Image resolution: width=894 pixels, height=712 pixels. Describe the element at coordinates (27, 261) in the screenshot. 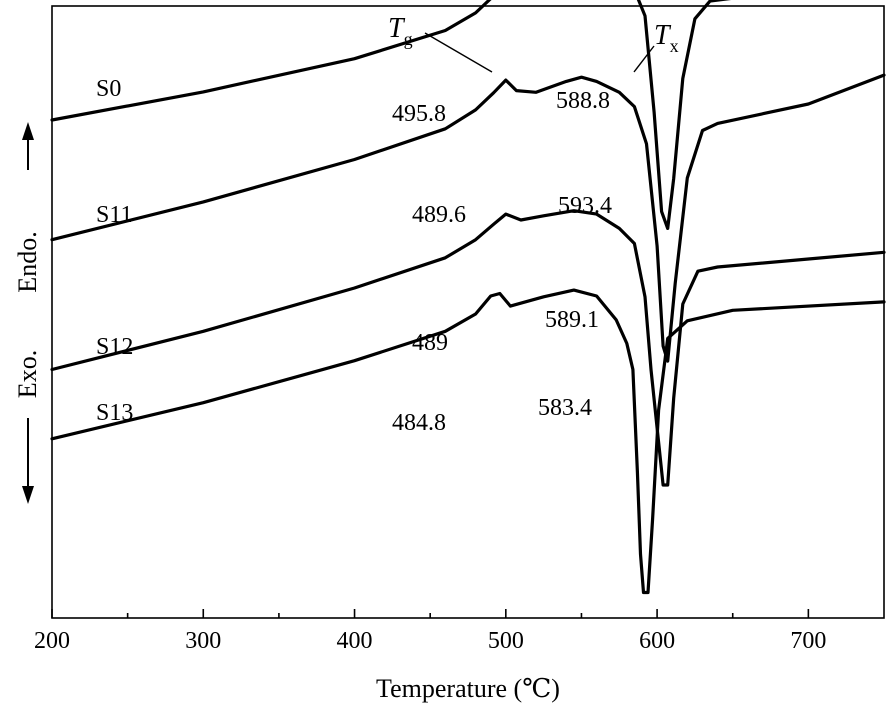

I see `endo-label: Endo.` at that location.